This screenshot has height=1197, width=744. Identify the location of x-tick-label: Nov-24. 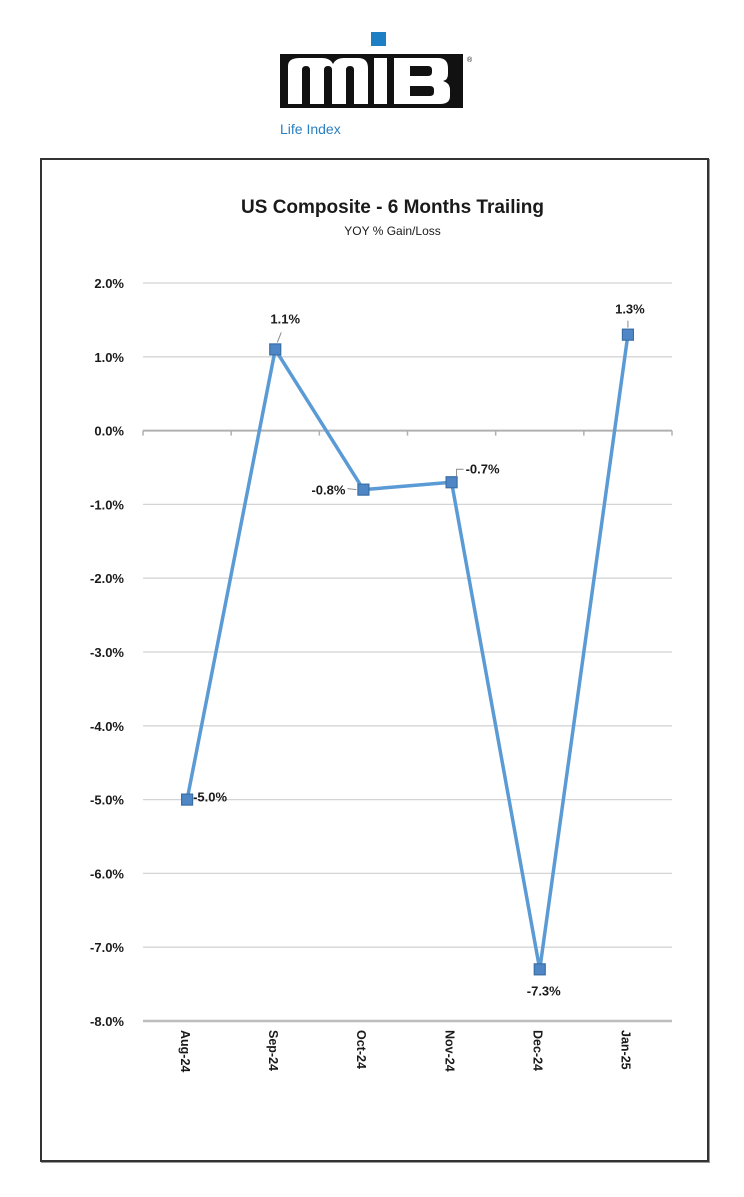
(449, 1051).